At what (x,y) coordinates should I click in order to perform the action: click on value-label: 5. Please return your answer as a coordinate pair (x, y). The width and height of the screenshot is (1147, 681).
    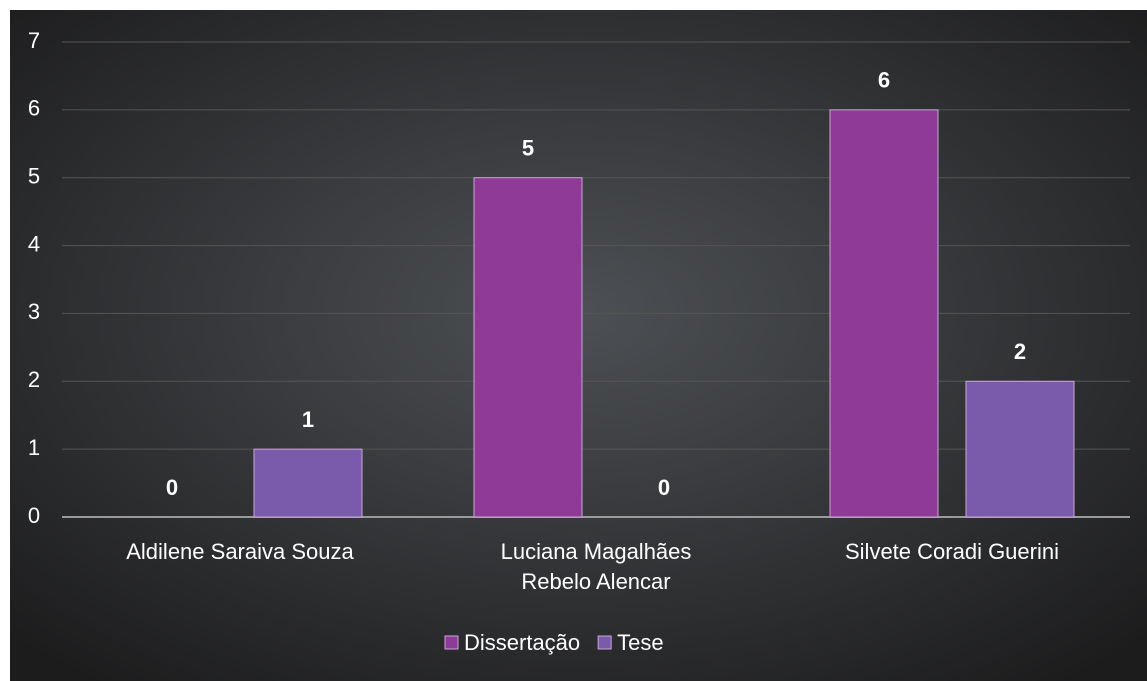
    Looking at the image, I should click on (528, 148).